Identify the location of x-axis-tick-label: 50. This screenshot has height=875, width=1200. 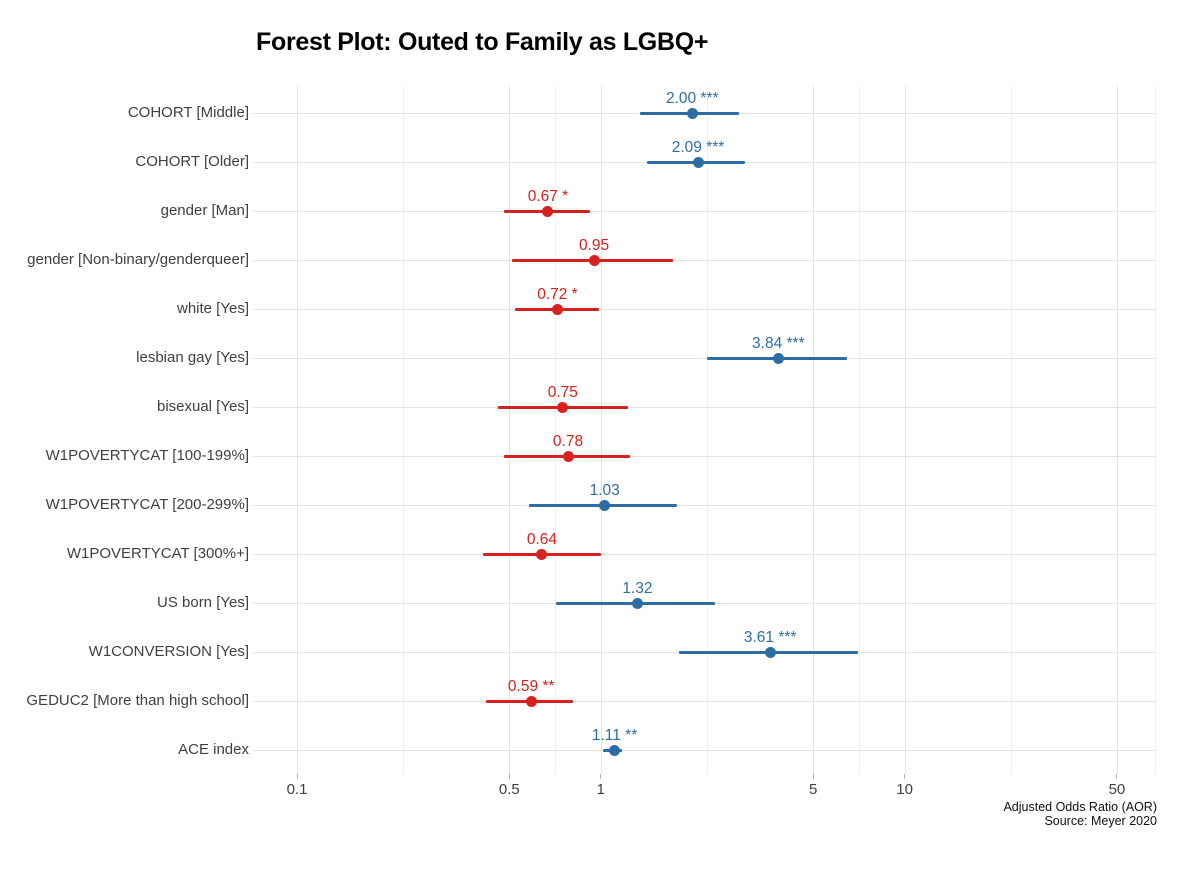
(1117, 789).